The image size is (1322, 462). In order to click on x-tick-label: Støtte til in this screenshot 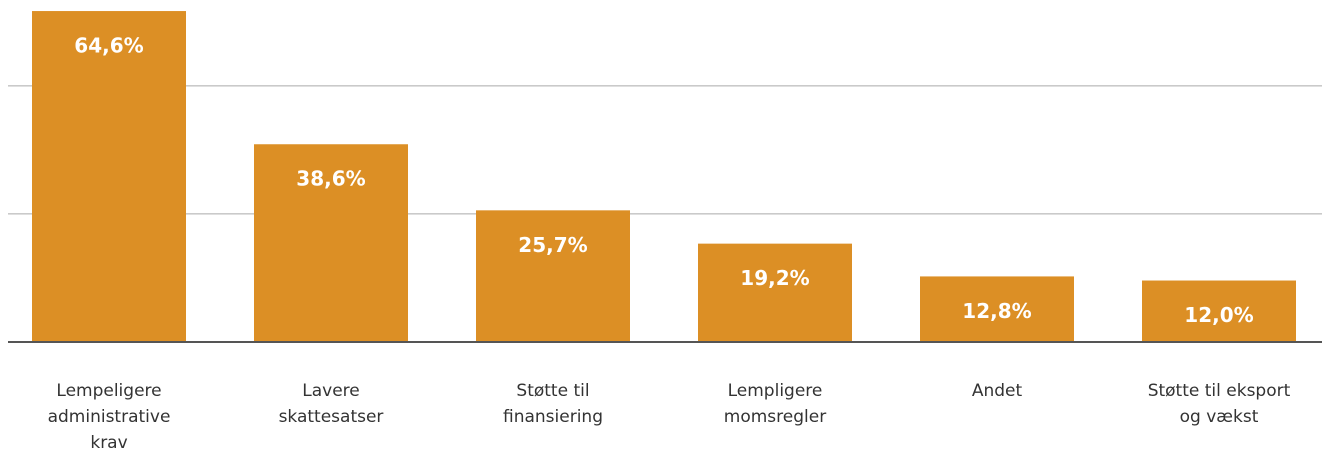, I will do `click(552, 391)`.